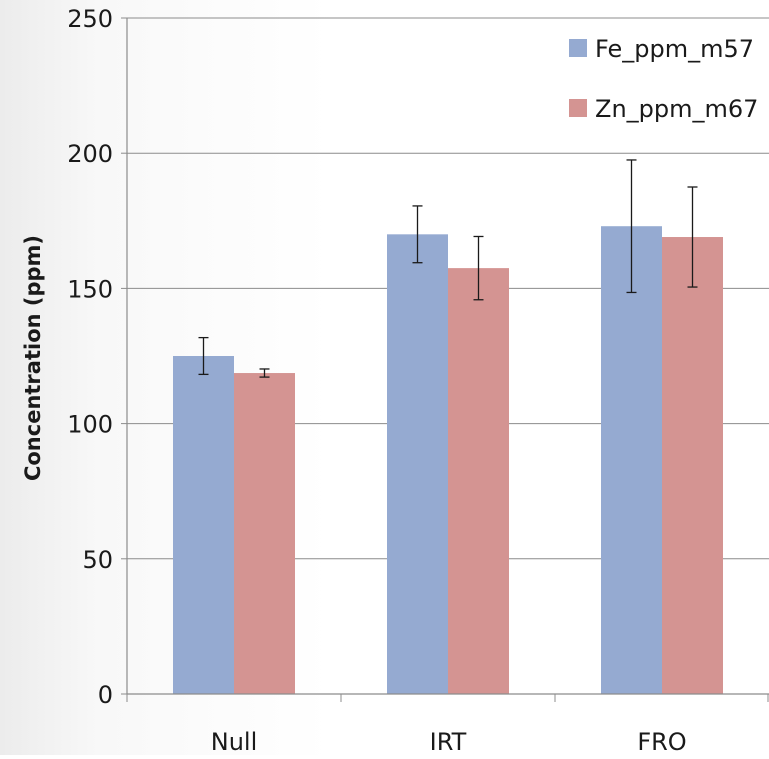 This screenshot has width=769, height=759. I want to click on legend-label: Fe_ppm_m57, so click(674, 49).